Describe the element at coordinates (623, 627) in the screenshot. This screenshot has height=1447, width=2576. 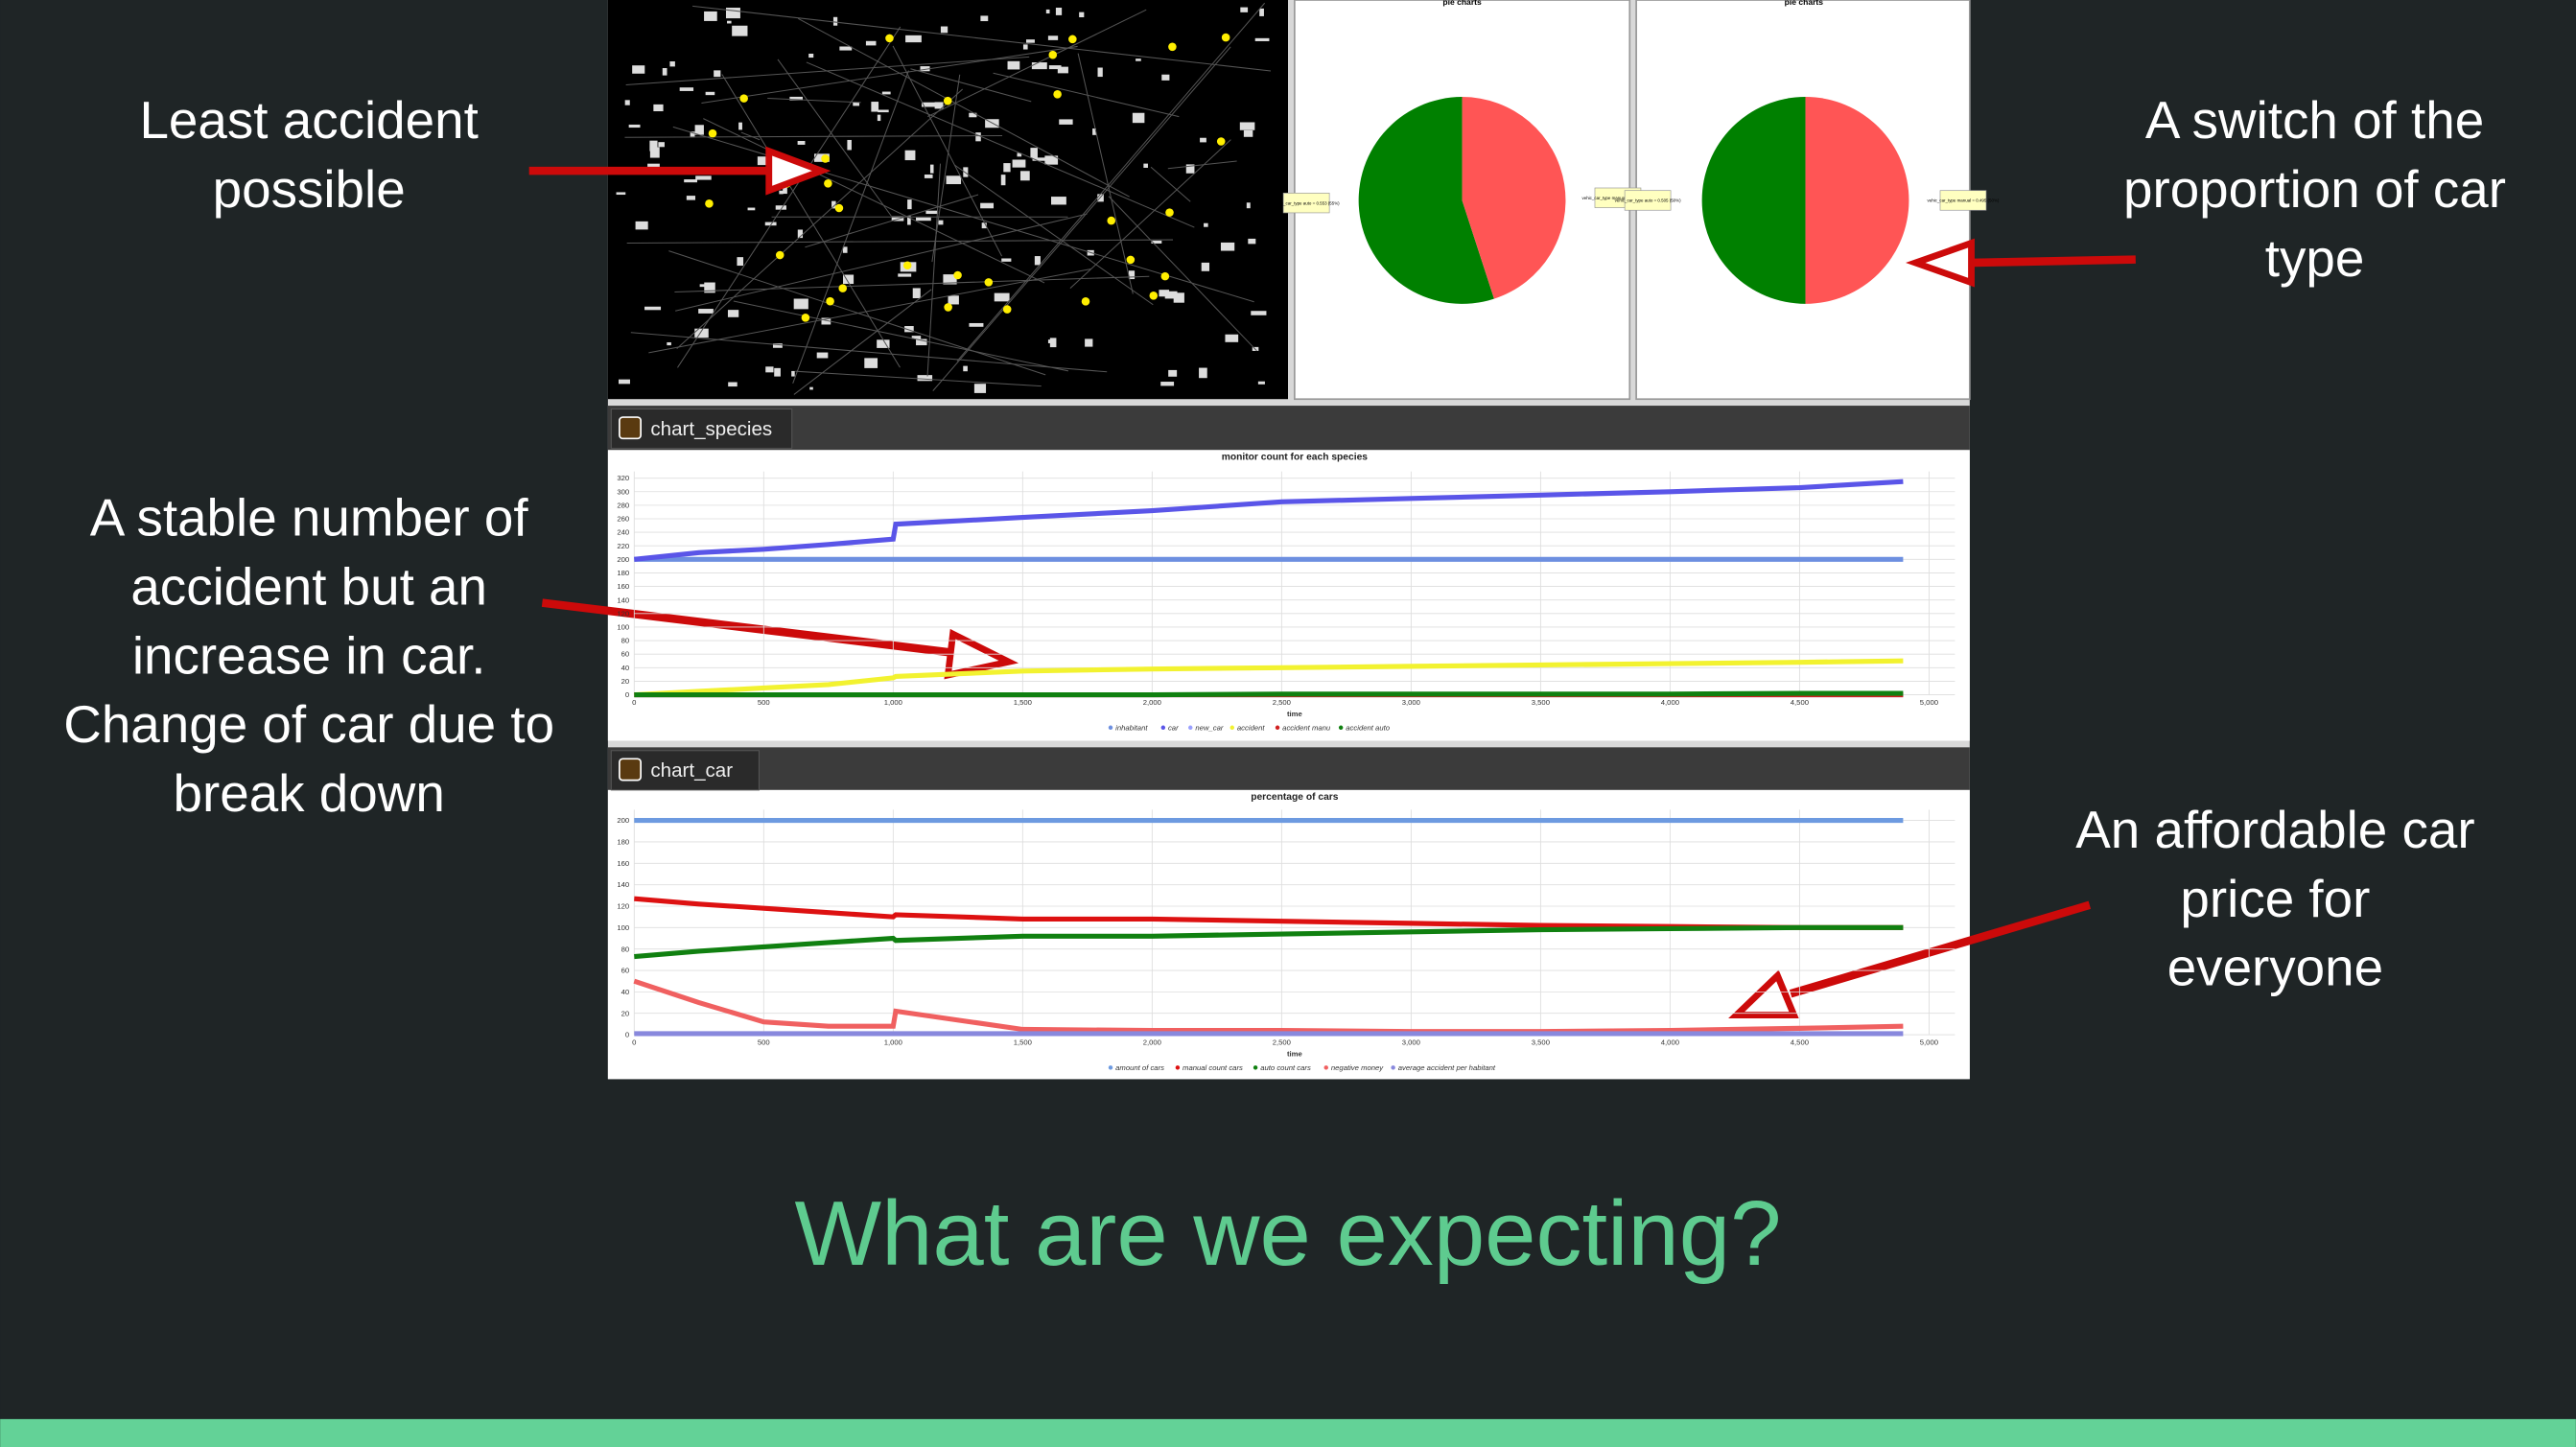
I see `y-tick-label: 100` at that location.